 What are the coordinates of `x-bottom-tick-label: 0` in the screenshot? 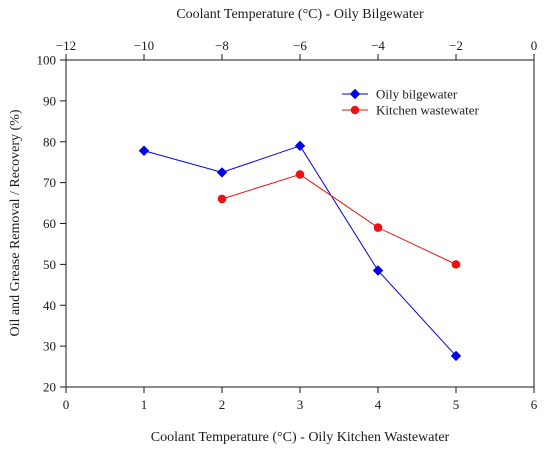 It's located at (66, 404).